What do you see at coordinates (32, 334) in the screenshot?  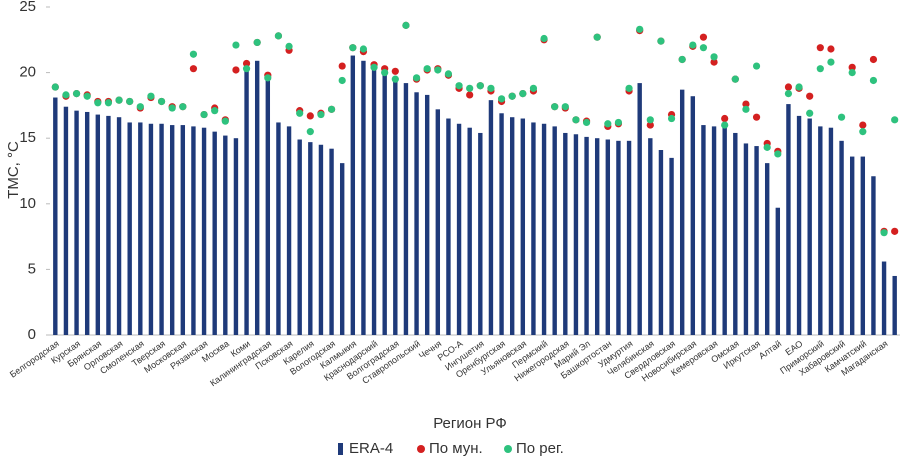 I see `y-tick-label: 0` at bounding box center [32, 334].